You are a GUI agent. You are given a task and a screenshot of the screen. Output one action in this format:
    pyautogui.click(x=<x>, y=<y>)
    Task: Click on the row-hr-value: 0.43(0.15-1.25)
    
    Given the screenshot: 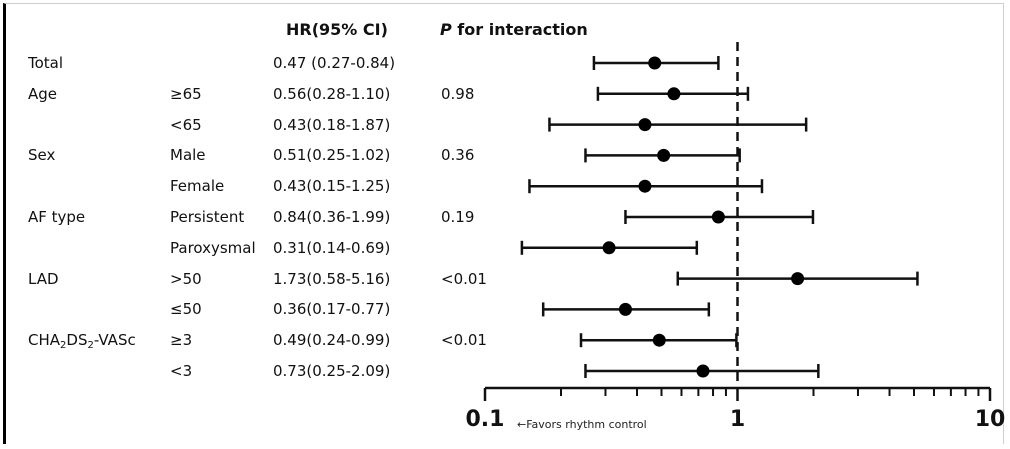 What is the action you would take?
    pyautogui.click(x=332, y=186)
    